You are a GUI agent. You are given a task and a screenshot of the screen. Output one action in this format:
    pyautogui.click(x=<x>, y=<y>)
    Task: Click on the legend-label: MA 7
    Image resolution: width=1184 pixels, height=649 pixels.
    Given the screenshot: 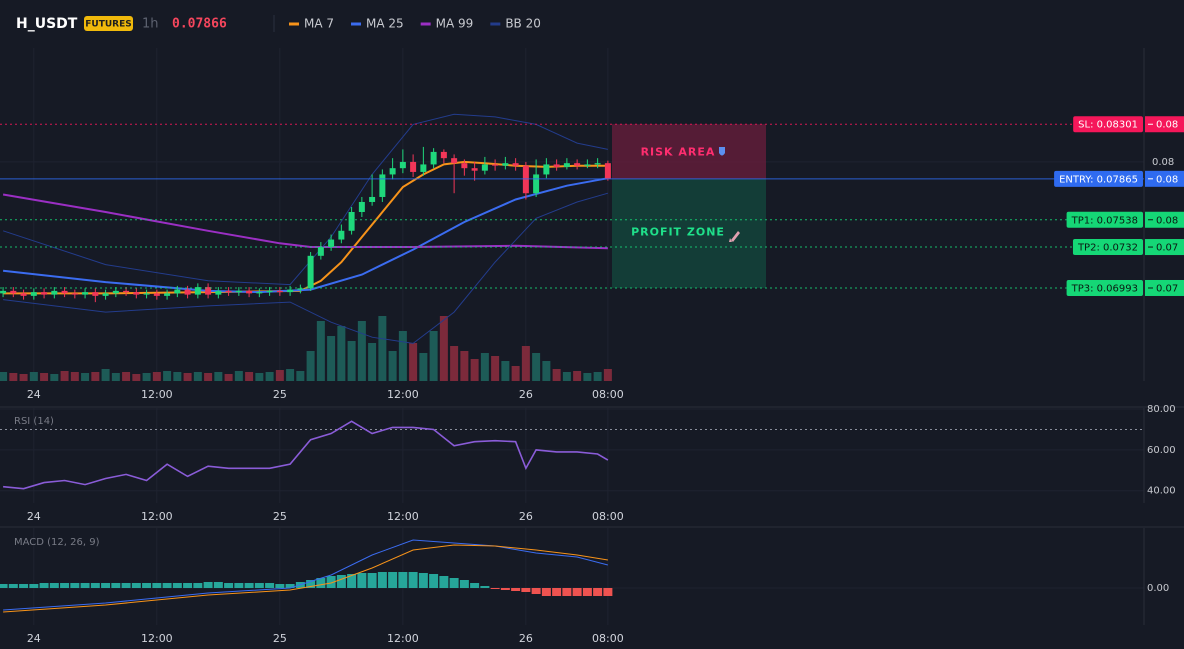 What is the action you would take?
    pyautogui.click(x=319, y=24)
    